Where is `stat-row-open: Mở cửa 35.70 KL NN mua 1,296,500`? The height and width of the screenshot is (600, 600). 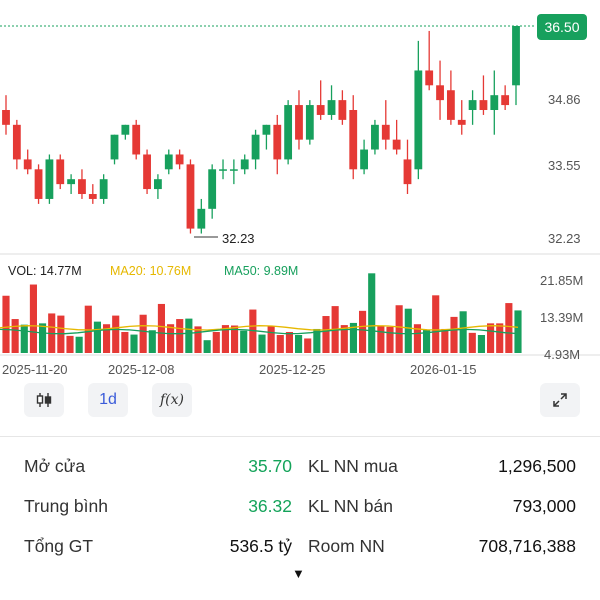 stat-row-open: Mở cửa 35.70 KL NN mua 1,296,500 is located at coordinates (302, 466).